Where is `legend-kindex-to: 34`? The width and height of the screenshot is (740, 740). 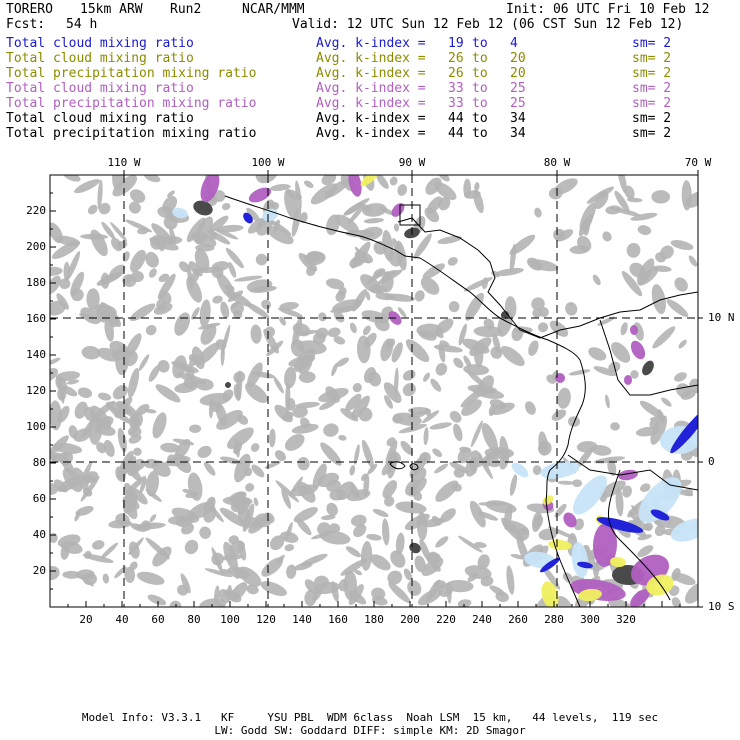
legend-kindex-to: 34 is located at coordinates (518, 133).